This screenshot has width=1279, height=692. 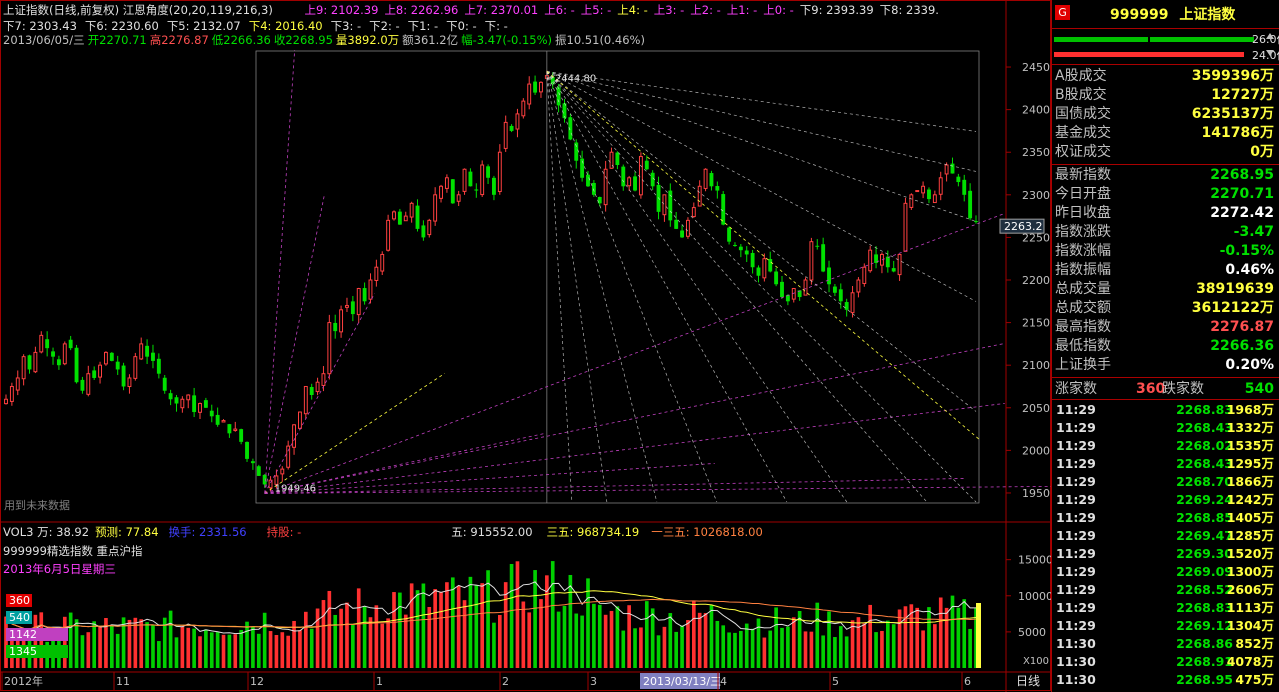 What do you see at coordinates (1204, 607) in the screenshot?
I see `tick-price: 2268.83` at bounding box center [1204, 607].